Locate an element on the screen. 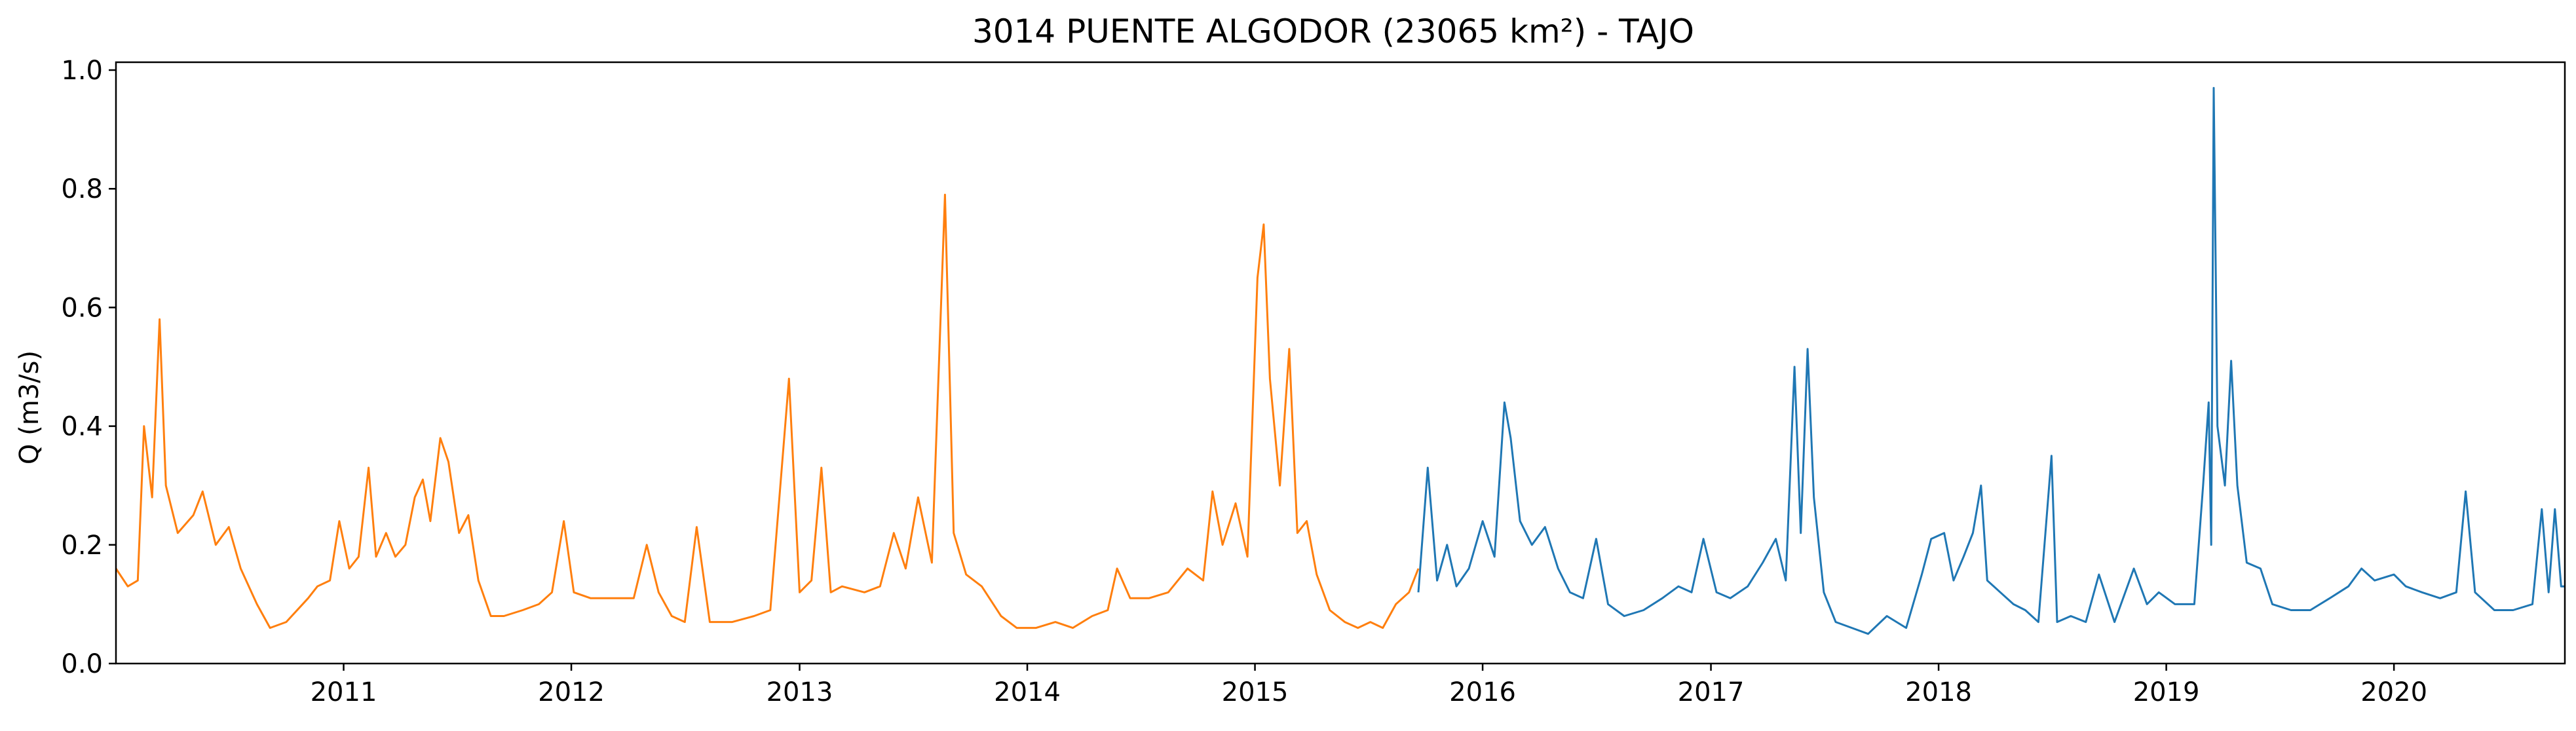  y-tick-label: 0.0 is located at coordinates (82, 664).